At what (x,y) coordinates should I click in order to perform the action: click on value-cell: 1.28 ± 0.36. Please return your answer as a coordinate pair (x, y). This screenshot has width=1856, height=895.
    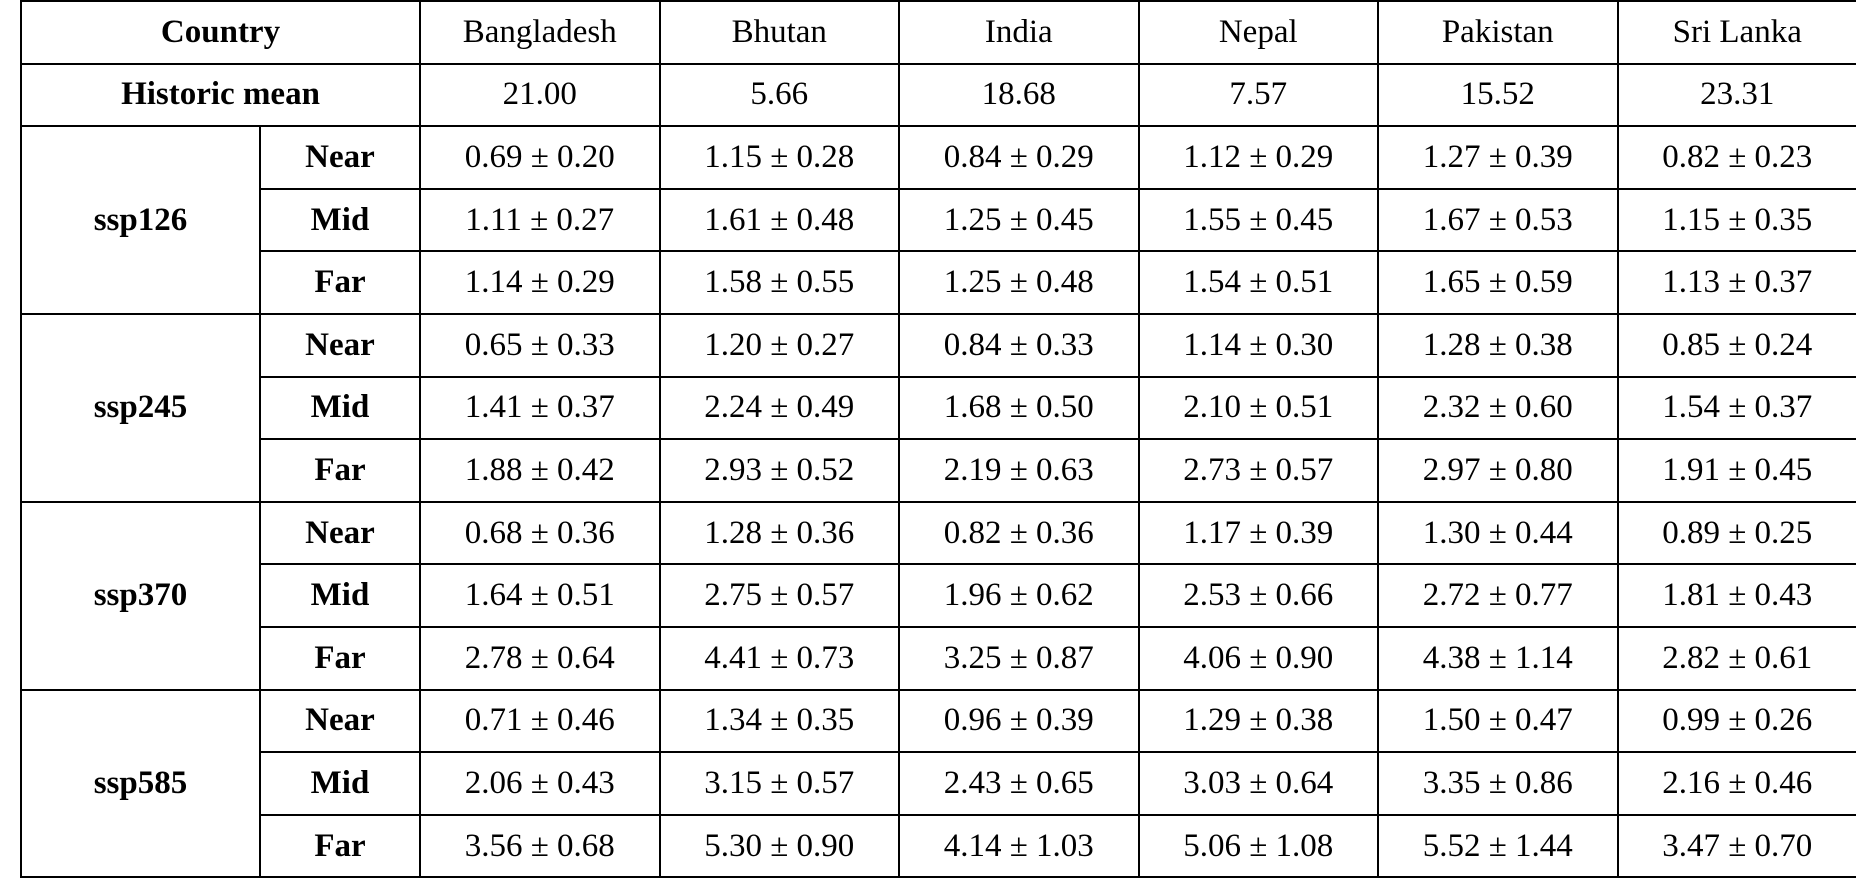
    Looking at the image, I should click on (779, 533).